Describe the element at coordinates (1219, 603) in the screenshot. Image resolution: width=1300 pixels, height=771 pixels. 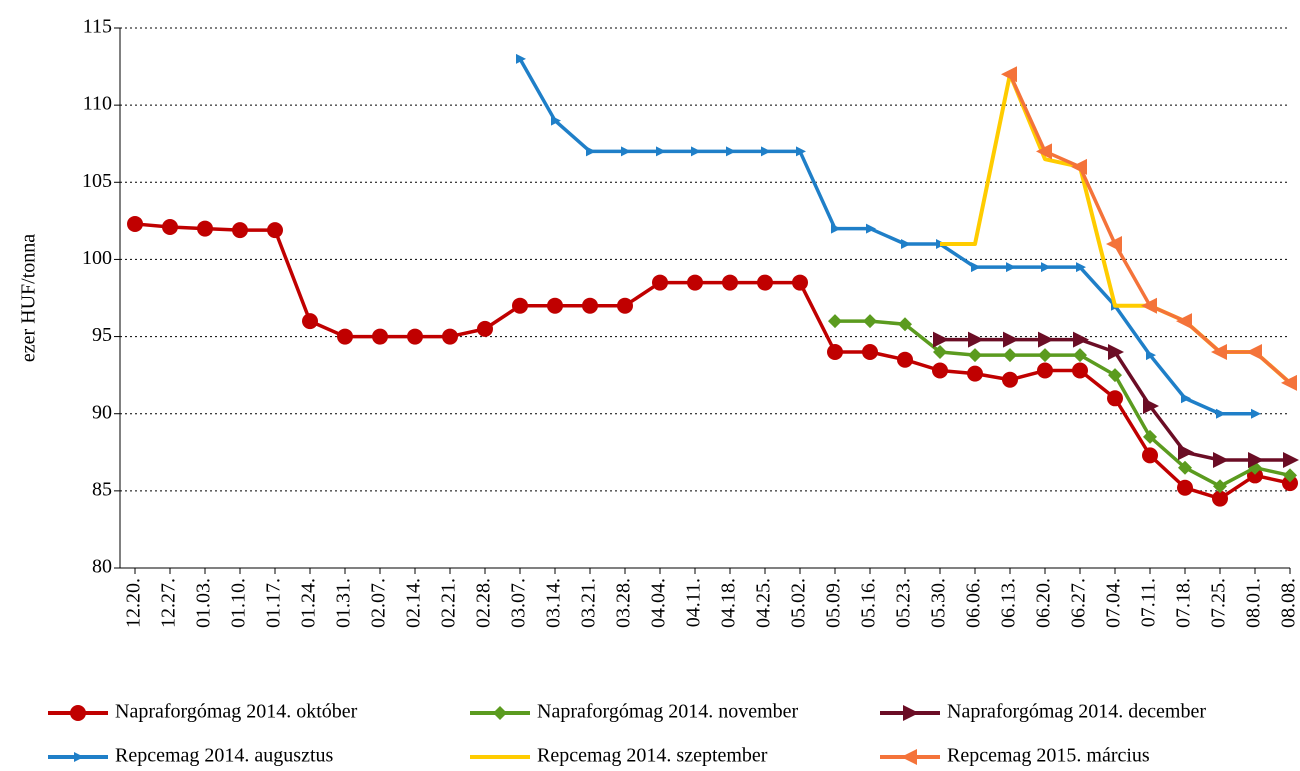
I see `x-tick-label: 07.25.` at that location.